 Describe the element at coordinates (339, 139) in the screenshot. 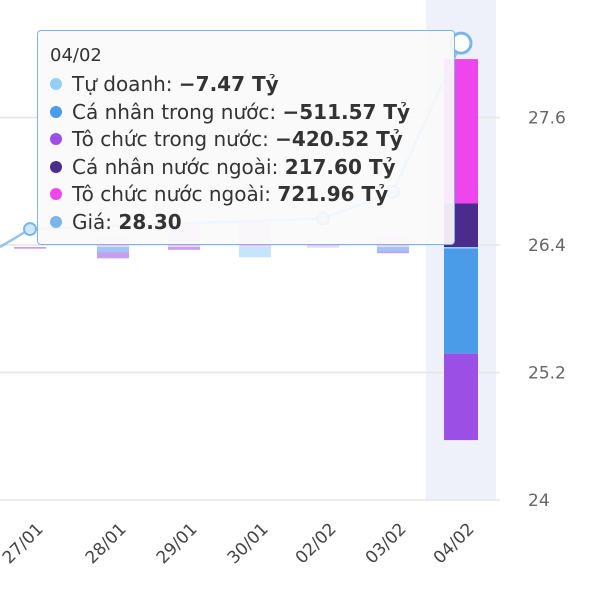

I see `tooltip-value: −420.52 Tỷ` at that location.